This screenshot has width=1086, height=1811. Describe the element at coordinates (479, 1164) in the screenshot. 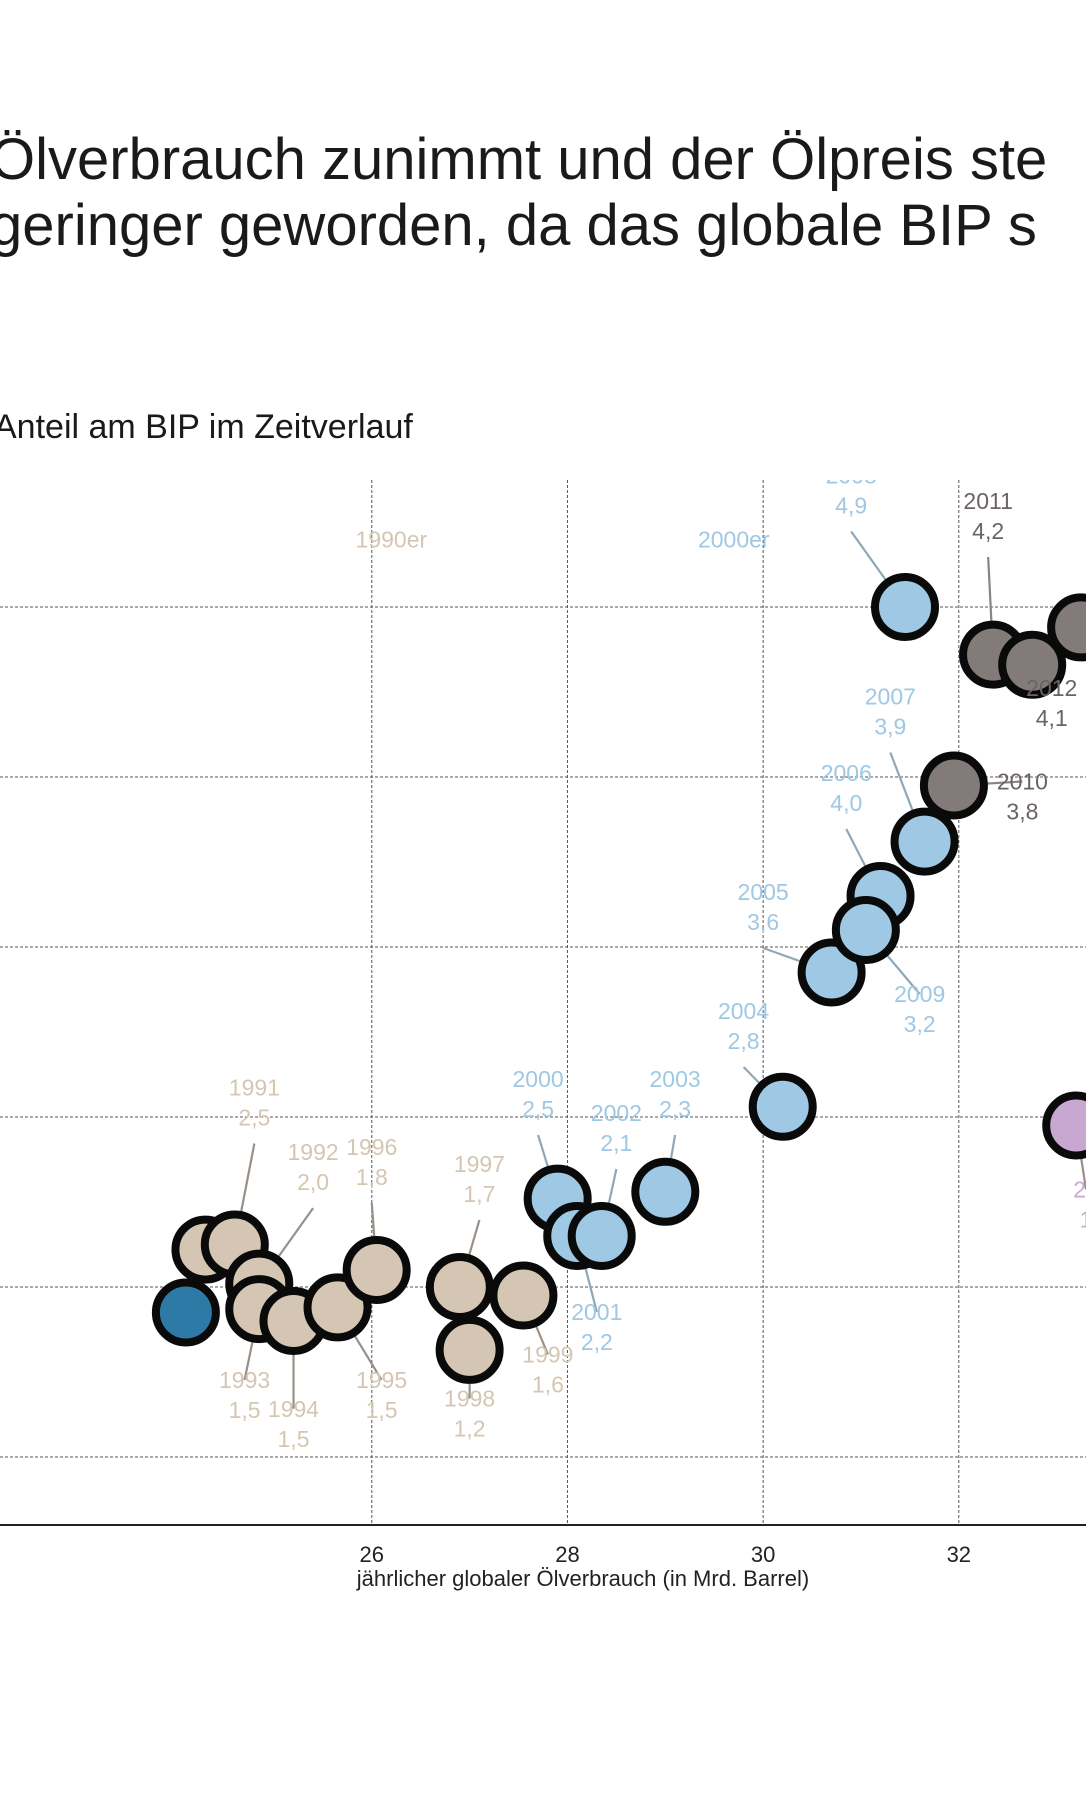

I see `point-label-year-1997: 1997` at that location.